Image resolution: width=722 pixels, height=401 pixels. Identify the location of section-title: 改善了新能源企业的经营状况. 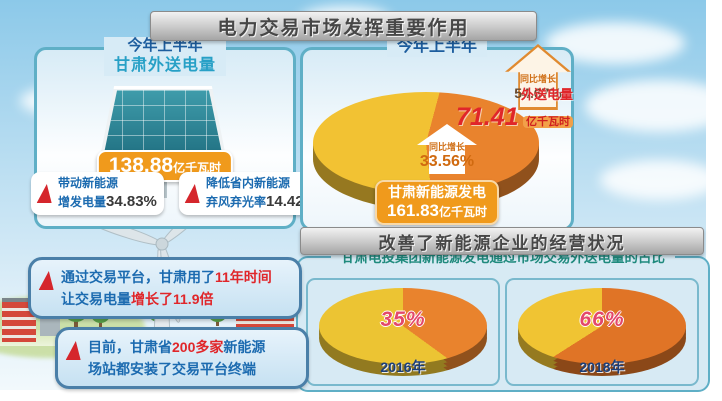
(502, 243).